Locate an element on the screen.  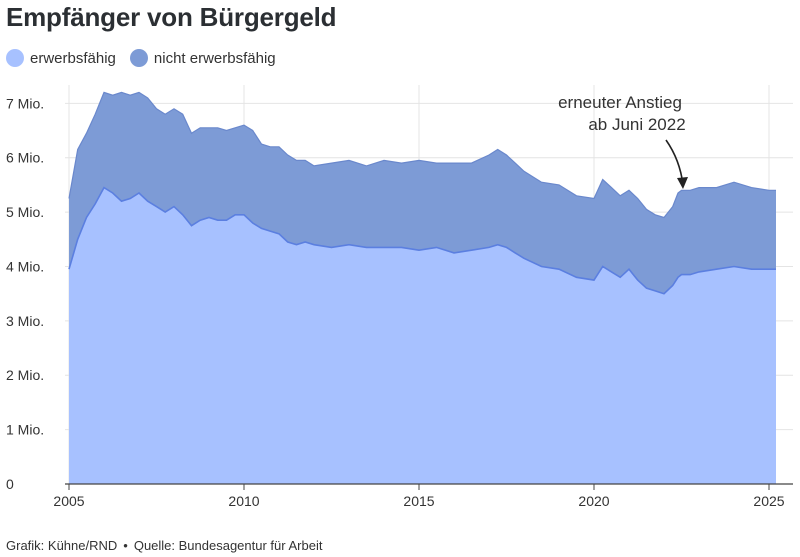
x-tick-label: 2025 is located at coordinates (768, 501).